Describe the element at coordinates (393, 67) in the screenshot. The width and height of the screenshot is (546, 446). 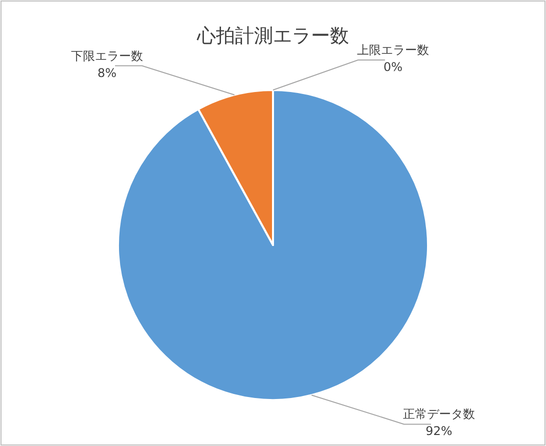
I see `text: 0%` at that location.